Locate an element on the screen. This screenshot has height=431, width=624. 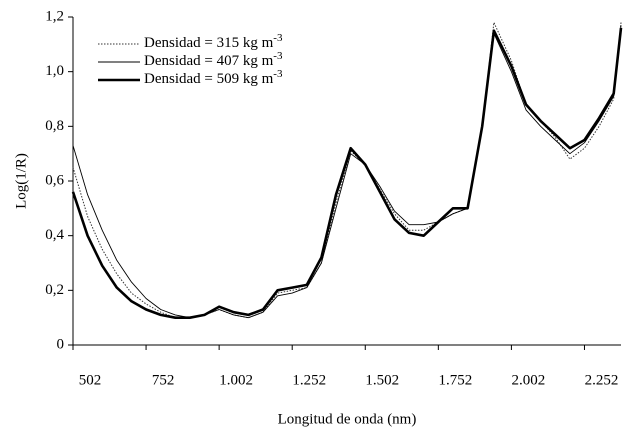
legend-name: Densidad = 315 kg m is located at coordinates (209, 43).